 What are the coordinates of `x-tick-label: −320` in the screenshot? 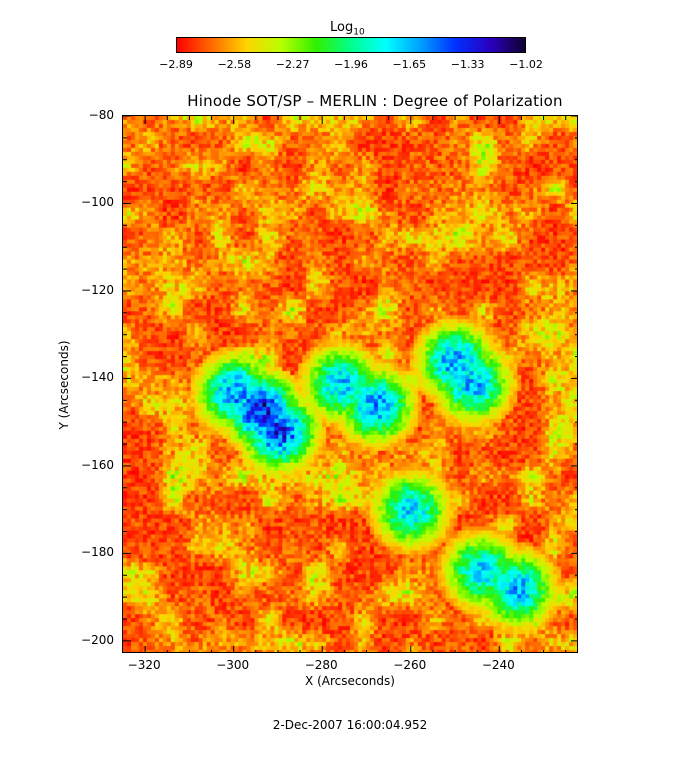 It's located at (144, 665).